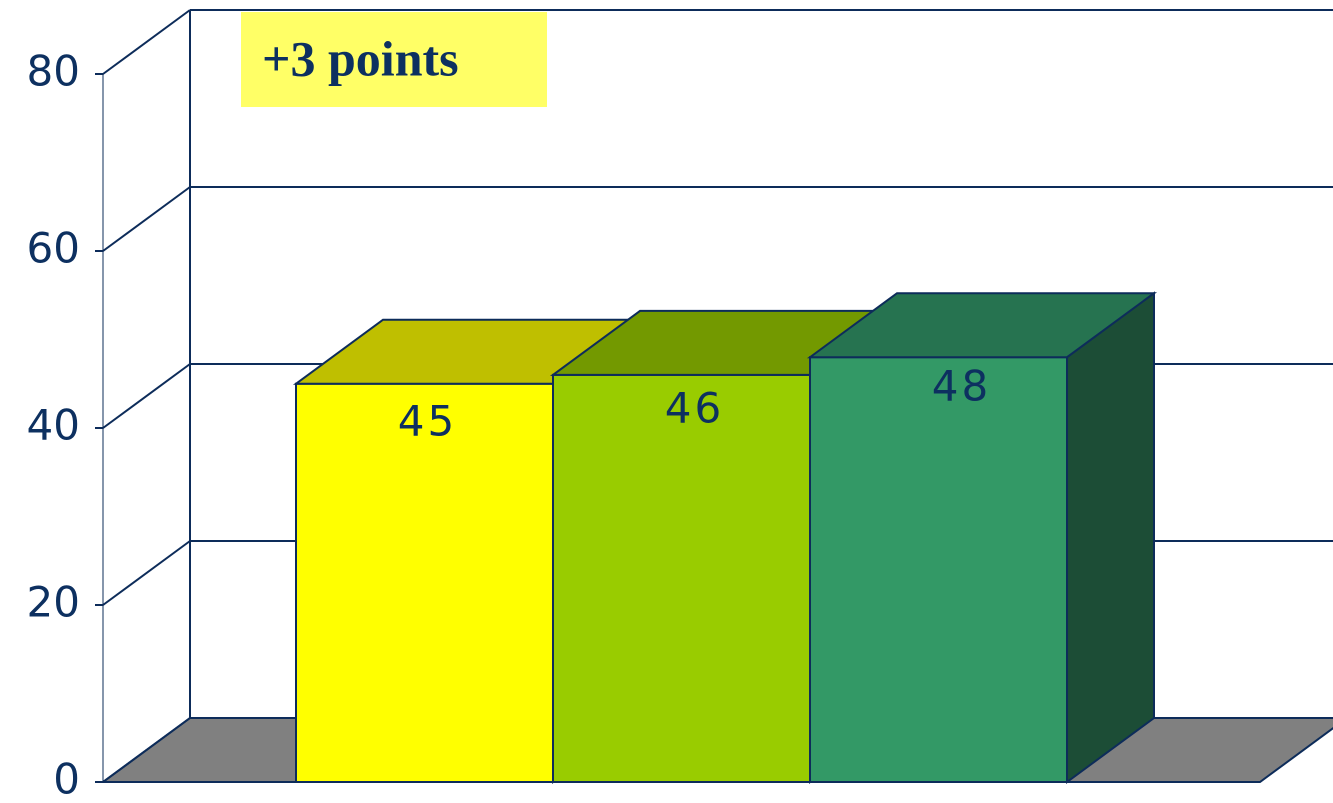  Describe the element at coordinates (982, 325) in the screenshot. I see `bar-top` at that location.